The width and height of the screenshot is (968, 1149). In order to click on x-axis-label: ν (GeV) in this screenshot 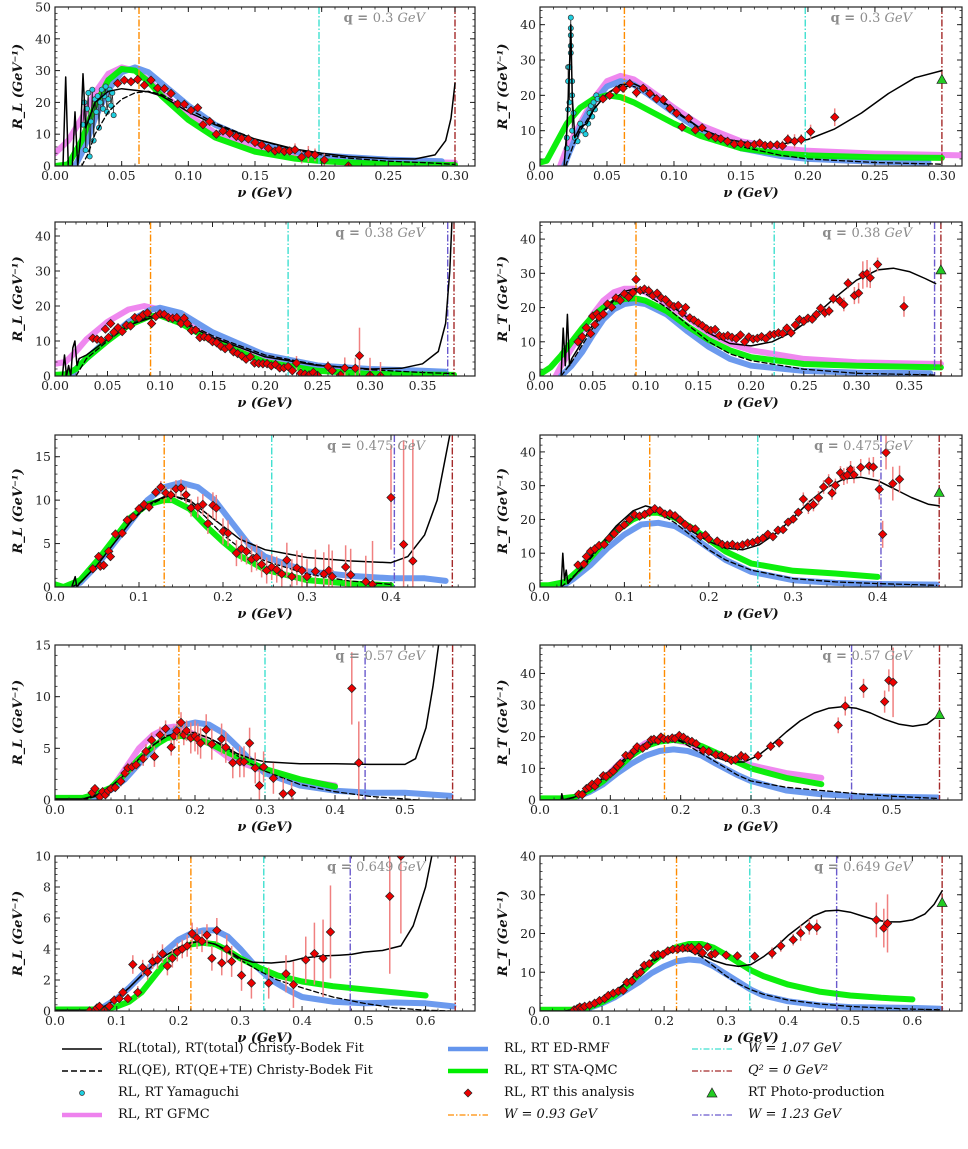, I will do `click(264, 193)`.